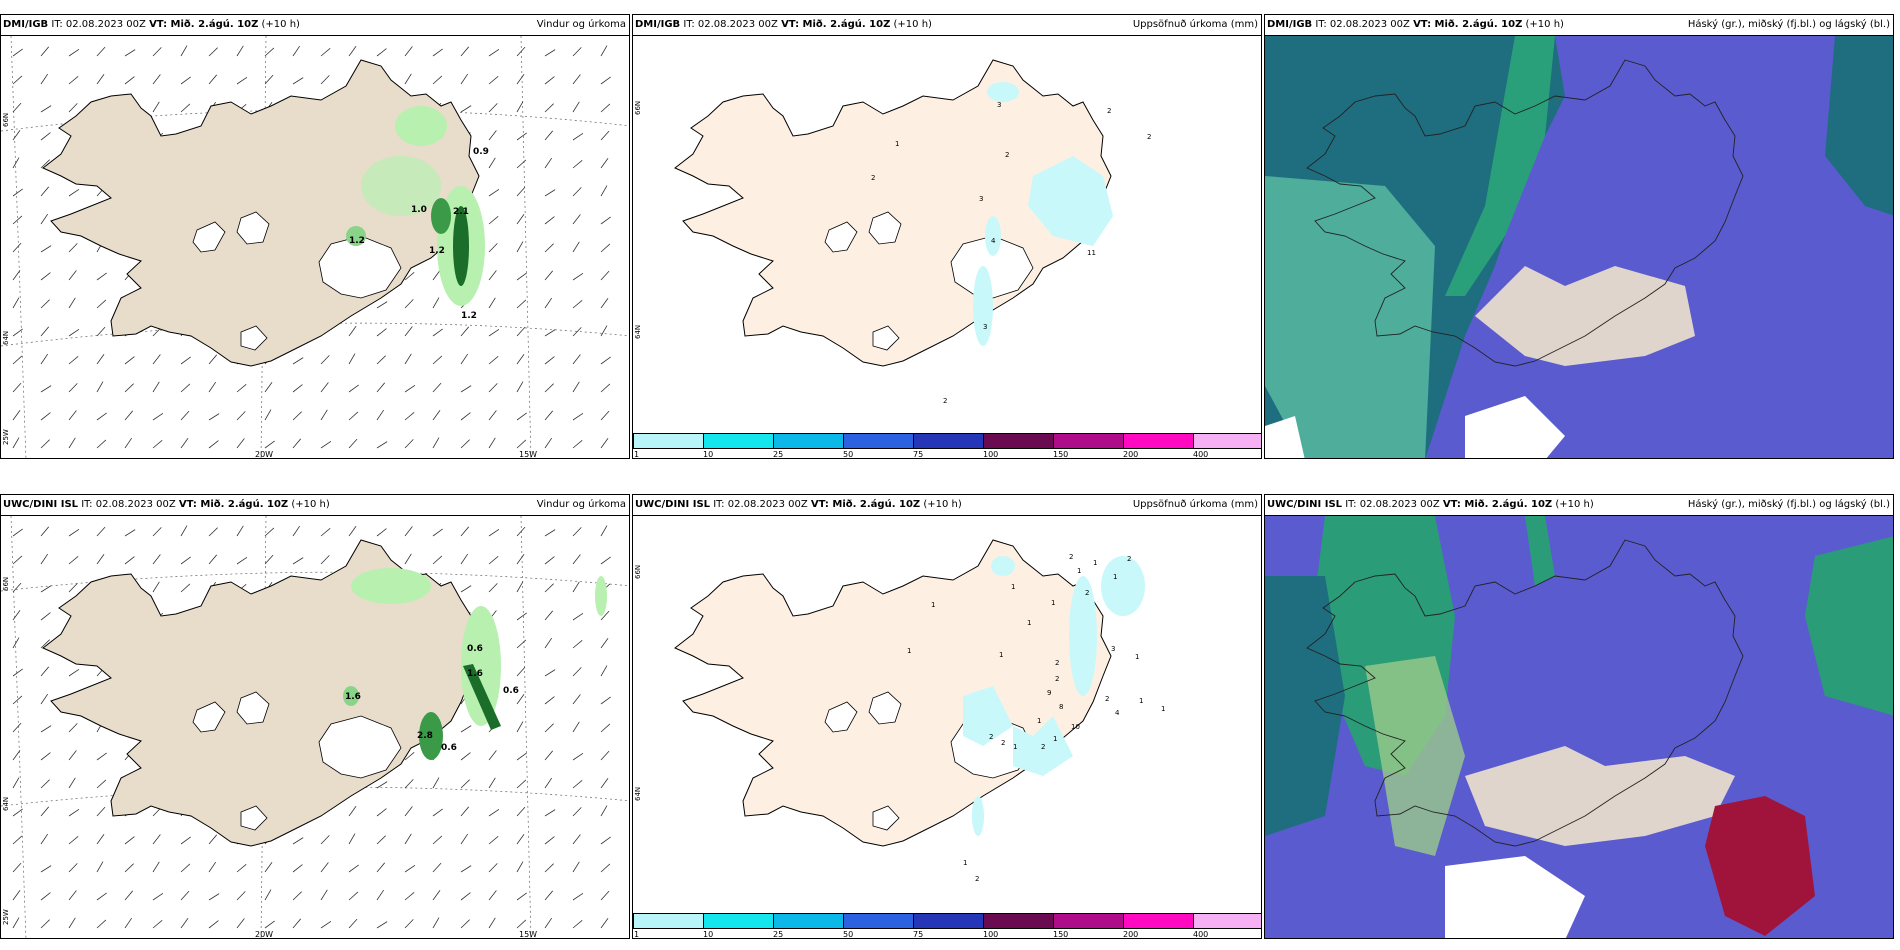 This screenshot has width=1900, height=950. I want to click on legend-label: 150, so click(1061, 454).